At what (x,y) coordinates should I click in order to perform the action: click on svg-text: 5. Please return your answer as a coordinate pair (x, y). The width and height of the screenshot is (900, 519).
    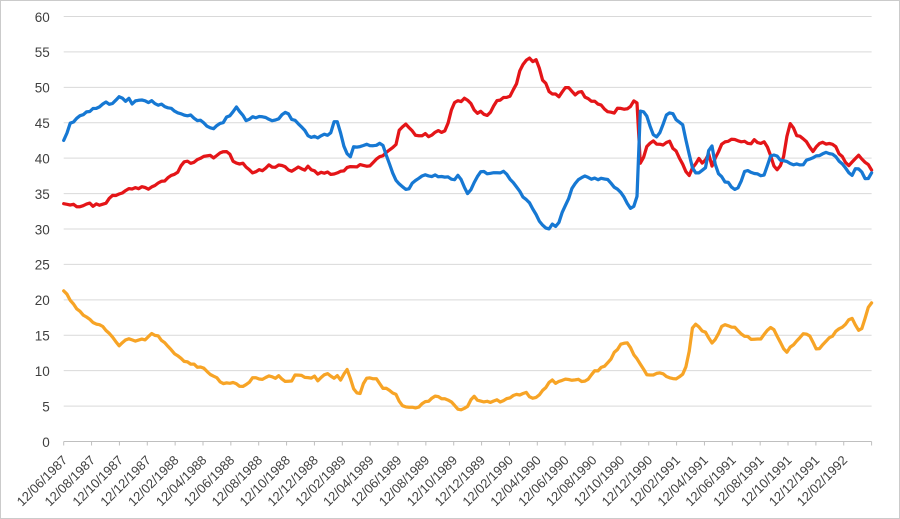
    Looking at the image, I should click on (46, 406).